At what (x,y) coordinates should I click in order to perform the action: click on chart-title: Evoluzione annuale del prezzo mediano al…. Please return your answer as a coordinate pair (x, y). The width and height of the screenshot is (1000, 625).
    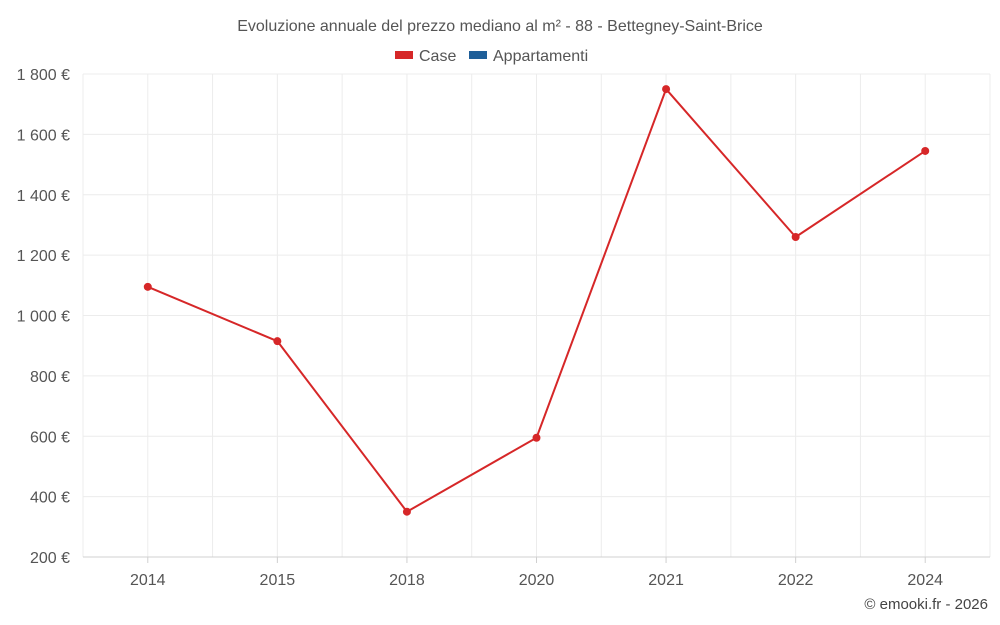
    Looking at the image, I should click on (500, 26).